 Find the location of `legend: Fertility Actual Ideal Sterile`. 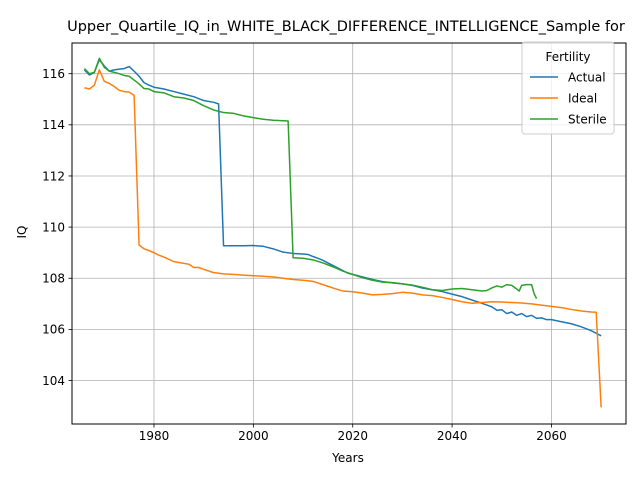

legend: Fertility Actual Ideal Sterile is located at coordinates (568, 88).